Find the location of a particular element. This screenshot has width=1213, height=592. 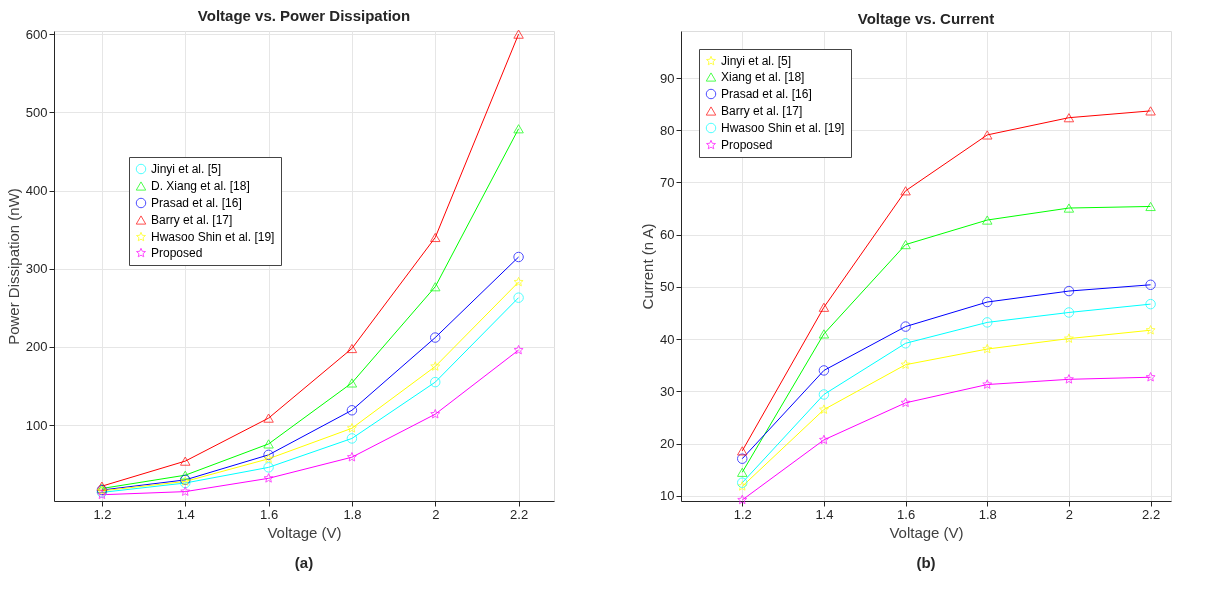

y-axis-title: Power Dissipation (nW) is located at coordinates (13, 266).